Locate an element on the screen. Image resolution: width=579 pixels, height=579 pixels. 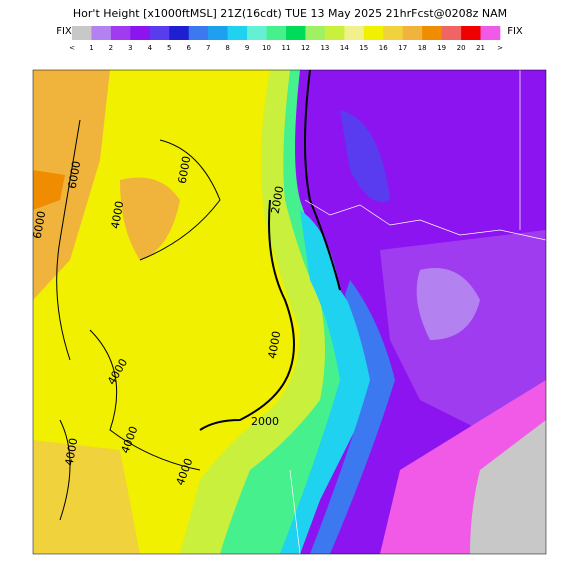
colorbar-tick-label: 4 is located at coordinates (150, 48).